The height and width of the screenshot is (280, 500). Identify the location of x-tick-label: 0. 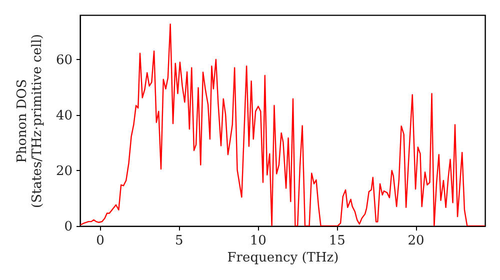
(100, 241).